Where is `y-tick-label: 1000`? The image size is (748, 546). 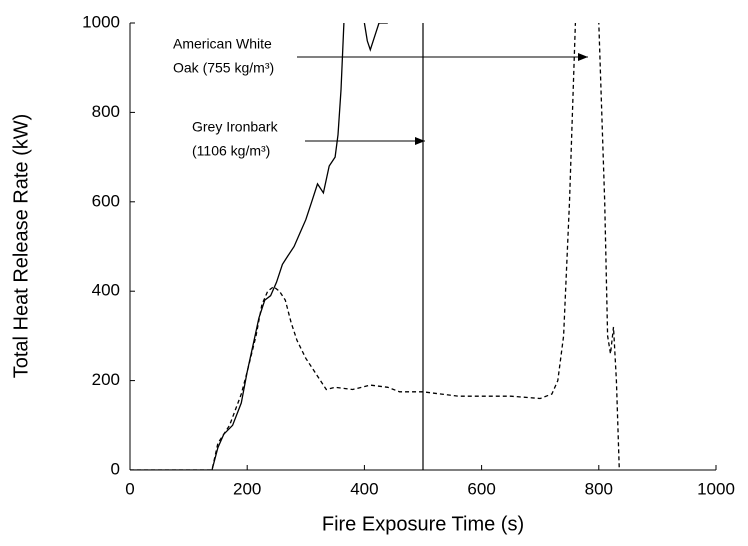 y-tick-label: 1000 is located at coordinates (101, 21).